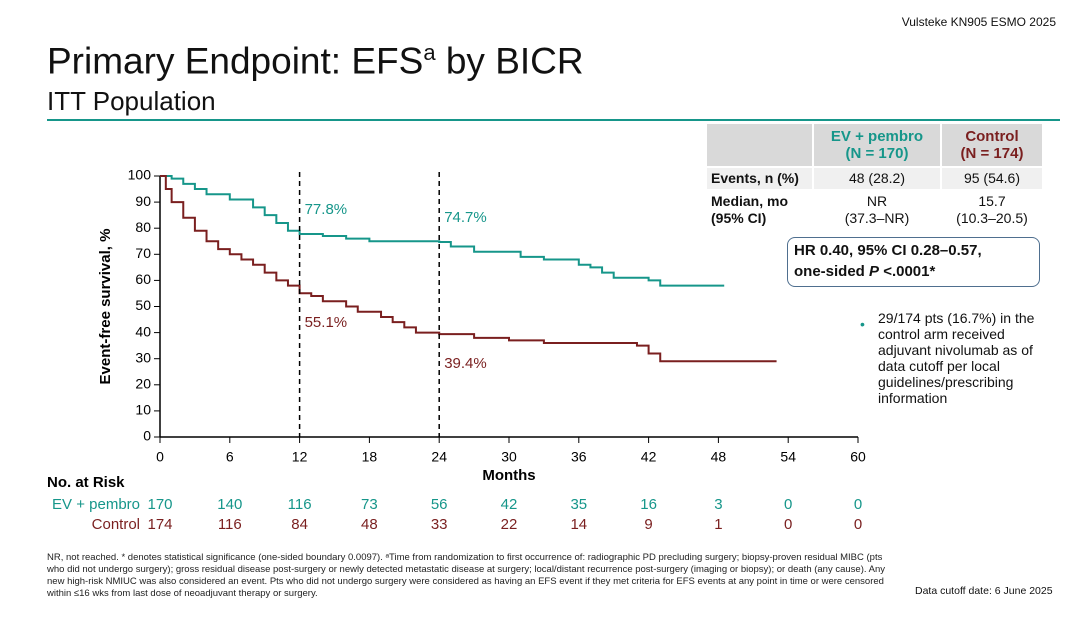  I want to click on x-tick-label: 42, so click(649, 457).